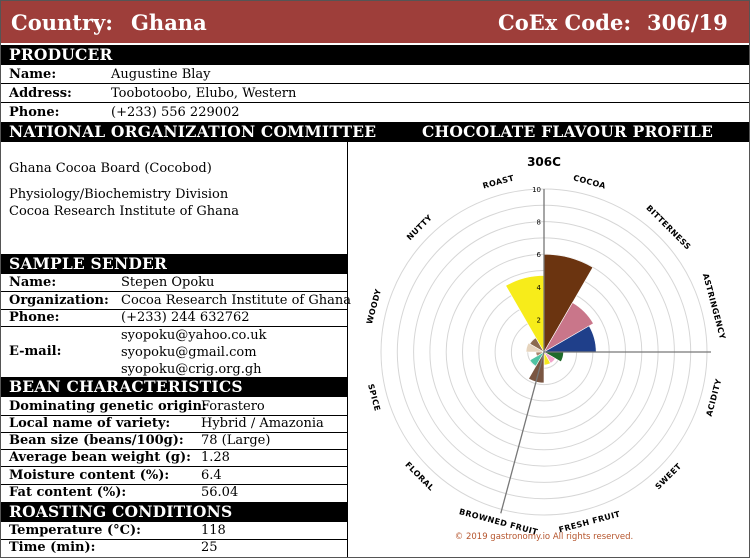 The height and width of the screenshot is (558, 750). I want to click on bean-moisture-value: 6.4, so click(211, 475).